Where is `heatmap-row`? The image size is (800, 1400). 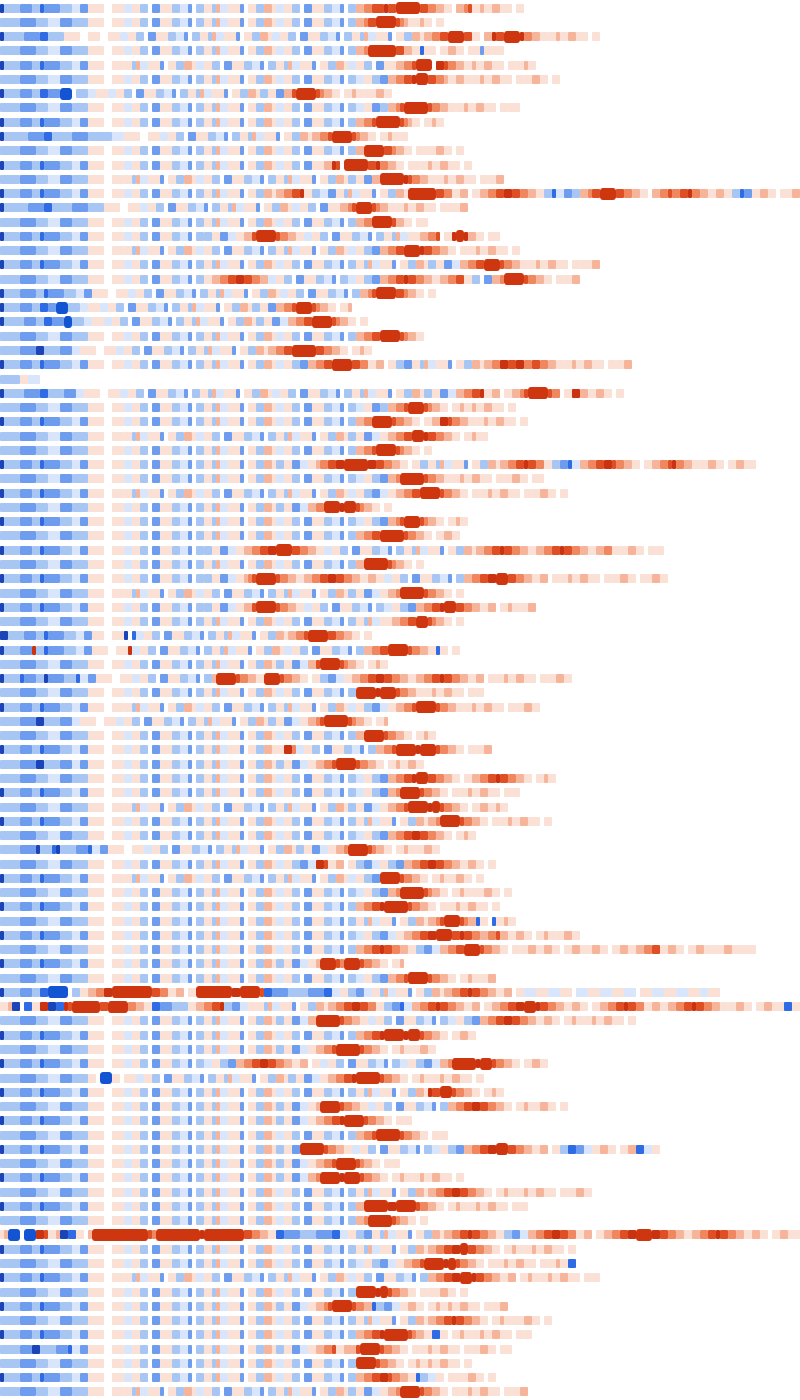
heatmap-row is located at coordinates (400, 493).